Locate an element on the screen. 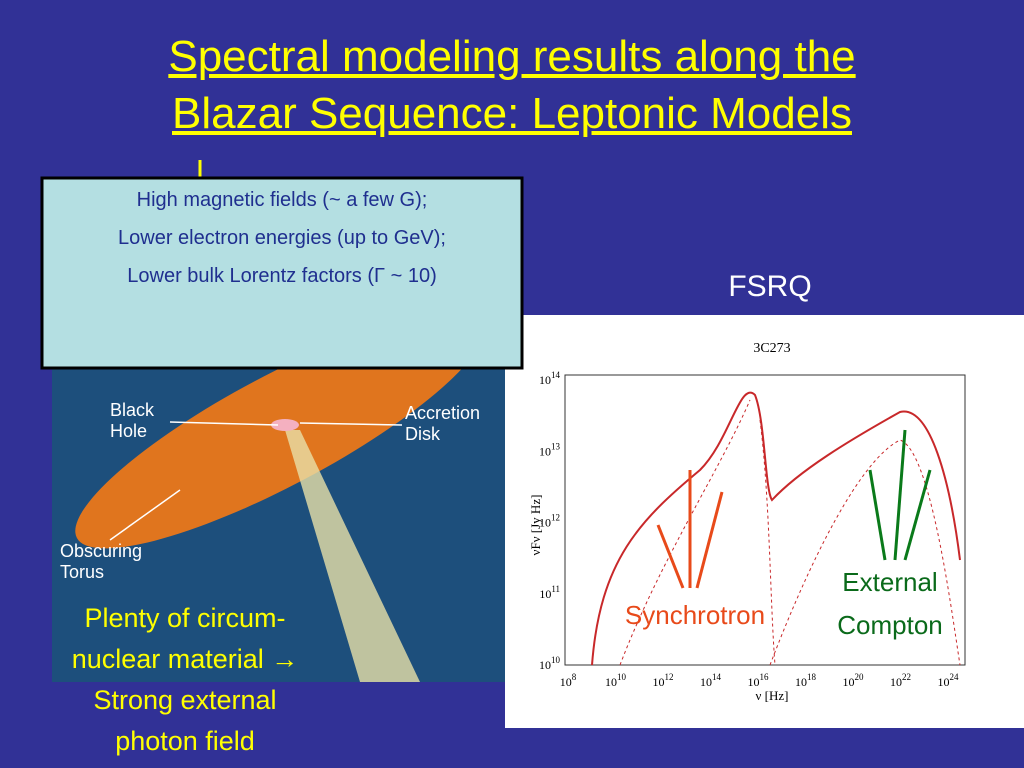  tick-label: 1011 is located at coordinates (549, 592).